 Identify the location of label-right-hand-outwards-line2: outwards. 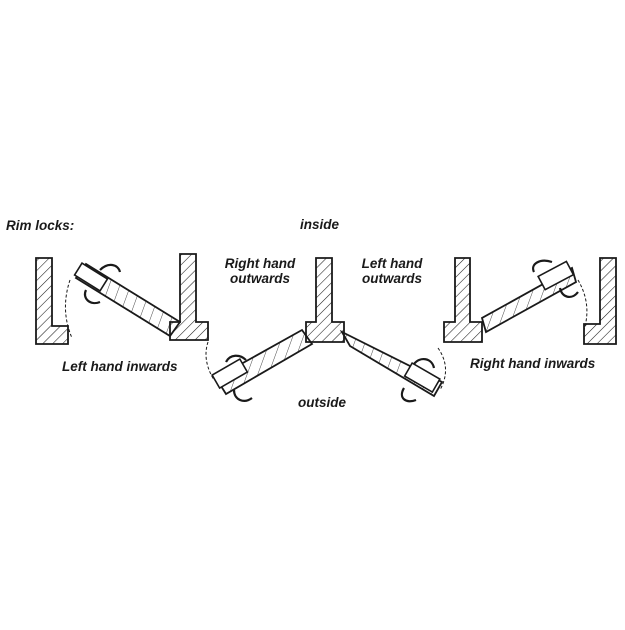
(259, 278).